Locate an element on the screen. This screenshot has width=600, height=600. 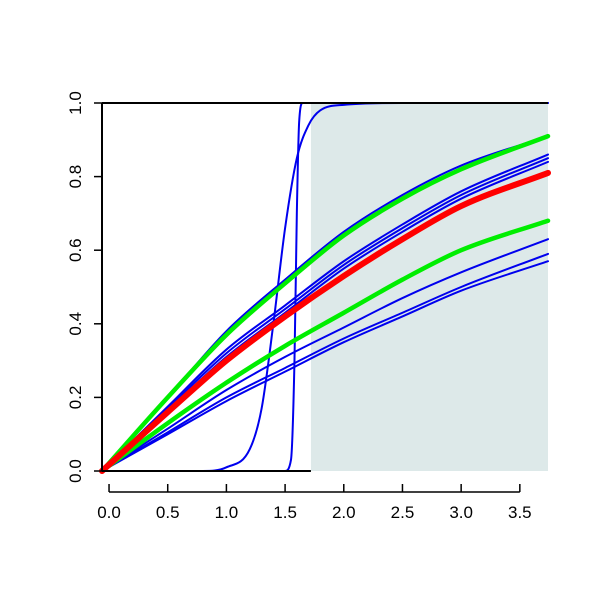
x-tick-label-6: 3.0 is located at coordinates (461, 512).